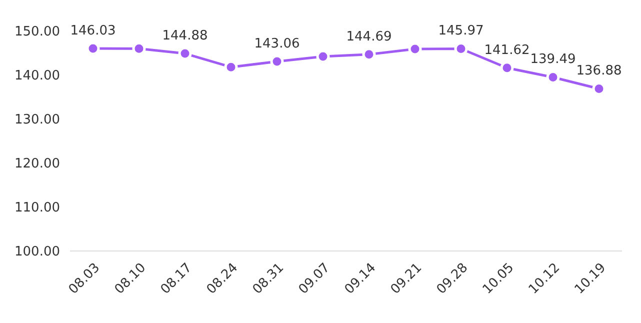 The height and width of the screenshot is (323, 641). I want to click on y-tick-label: 130.00, so click(37, 120).